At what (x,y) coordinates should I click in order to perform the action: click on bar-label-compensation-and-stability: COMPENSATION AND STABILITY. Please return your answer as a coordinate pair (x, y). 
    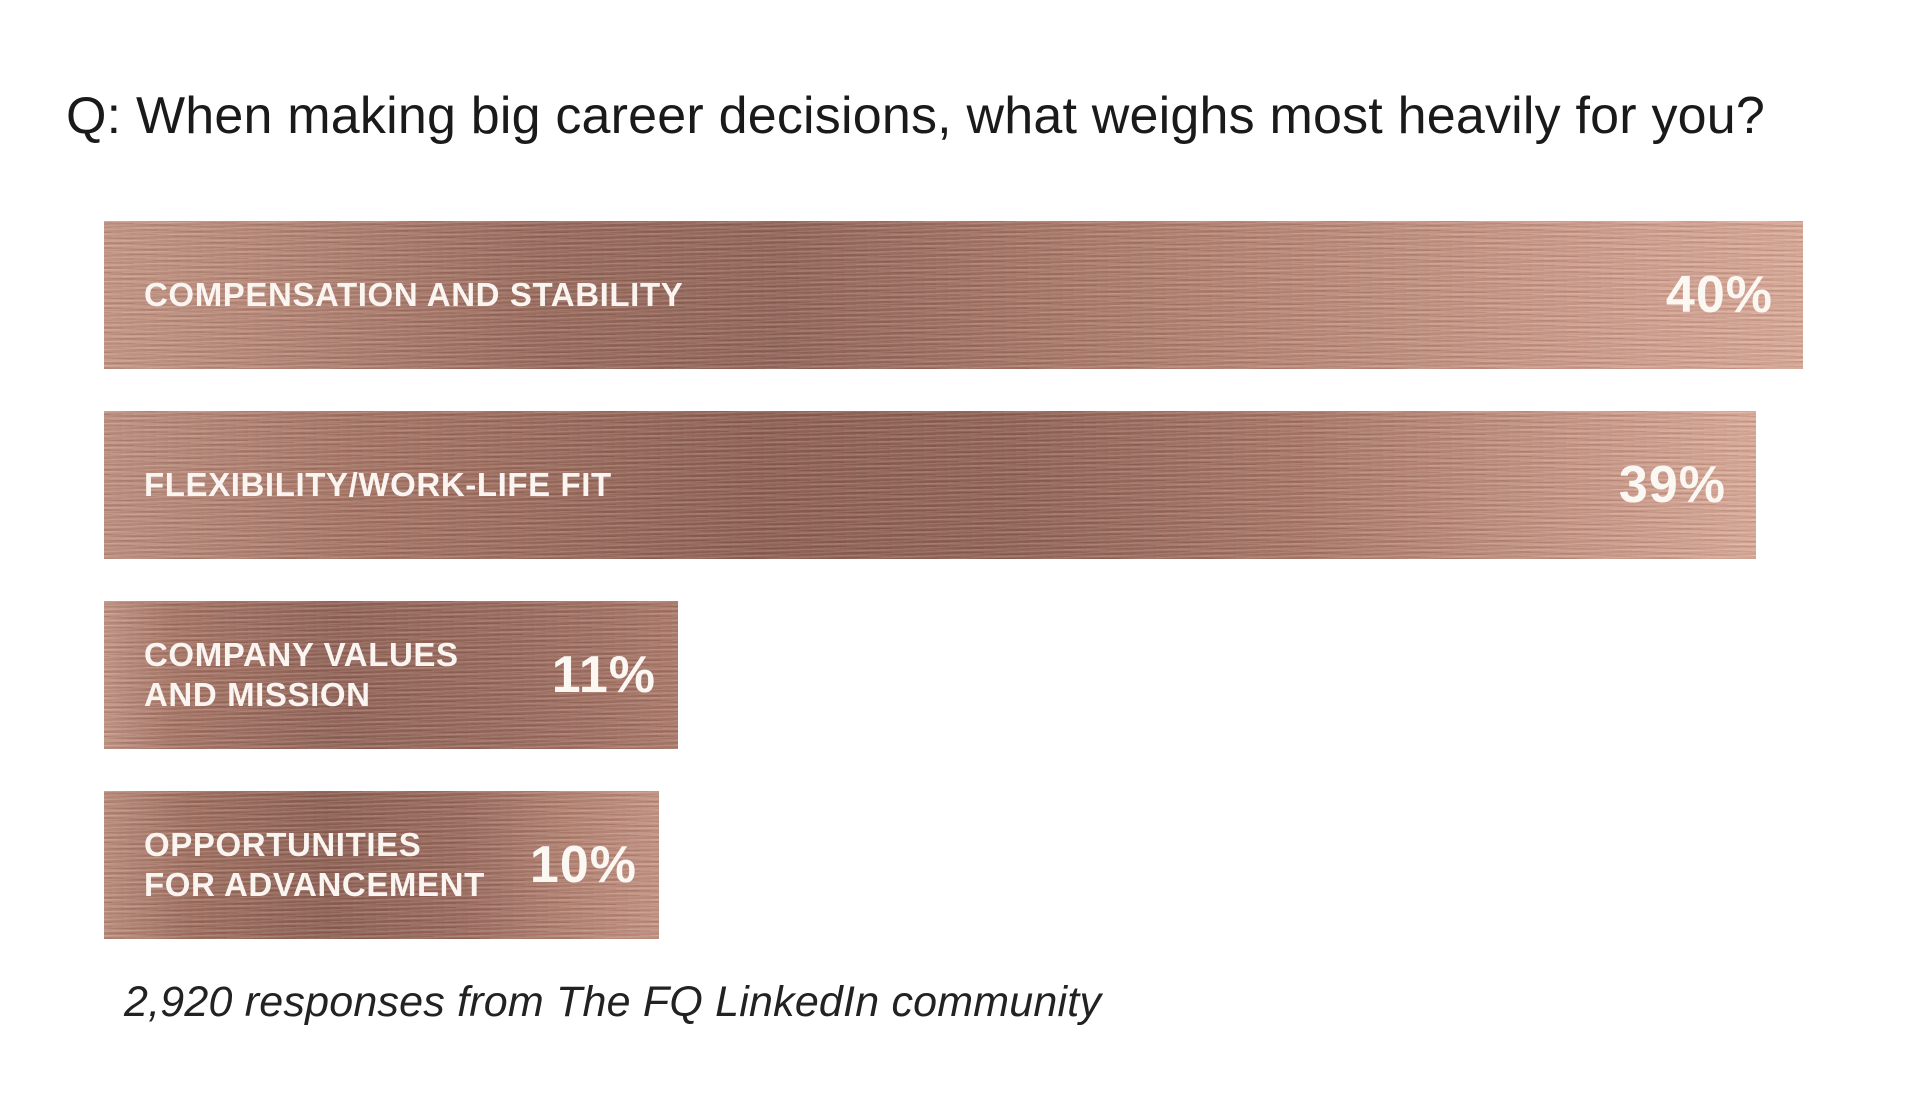
    Looking at the image, I should click on (414, 295).